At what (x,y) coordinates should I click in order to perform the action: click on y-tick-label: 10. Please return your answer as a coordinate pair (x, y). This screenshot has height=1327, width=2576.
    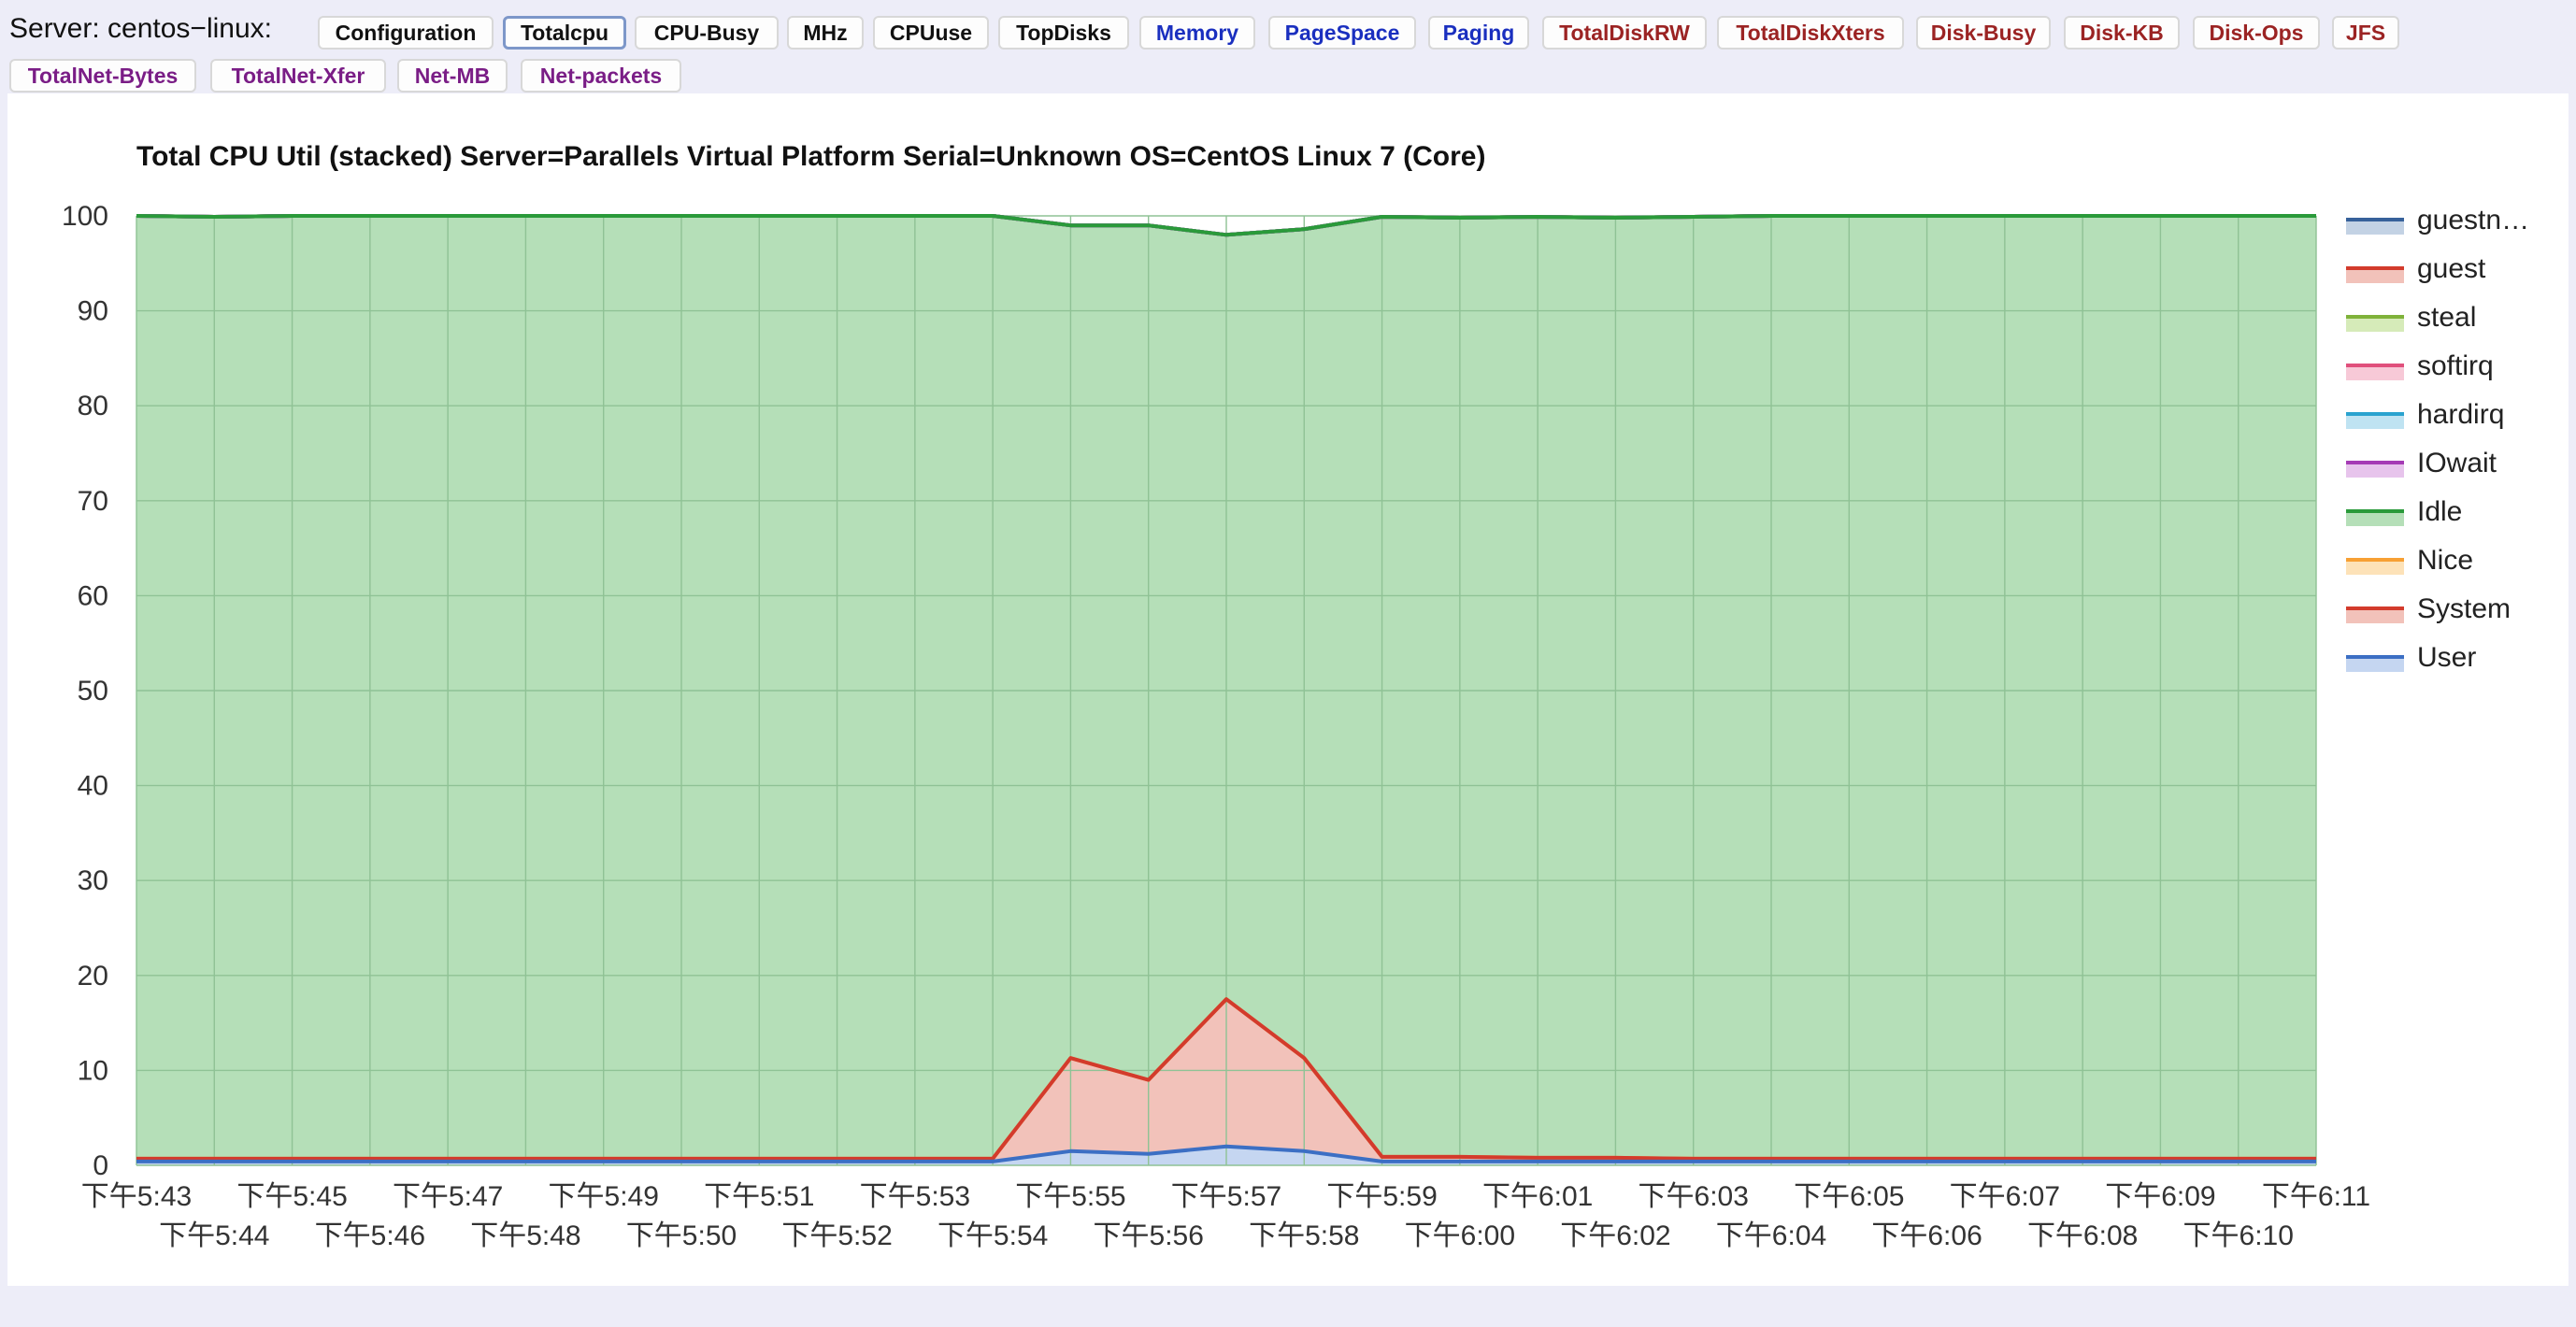
    Looking at the image, I should click on (93, 1070).